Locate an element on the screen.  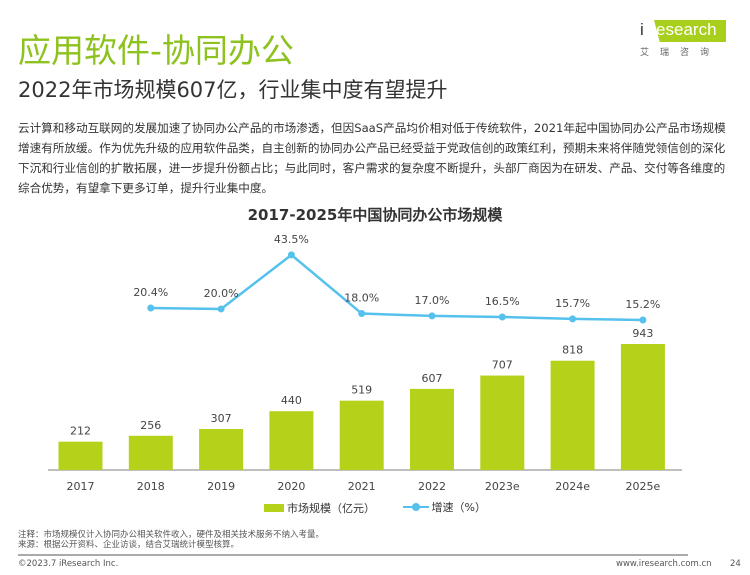
x-tick-label: 2021 is located at coordinates (362, 486).